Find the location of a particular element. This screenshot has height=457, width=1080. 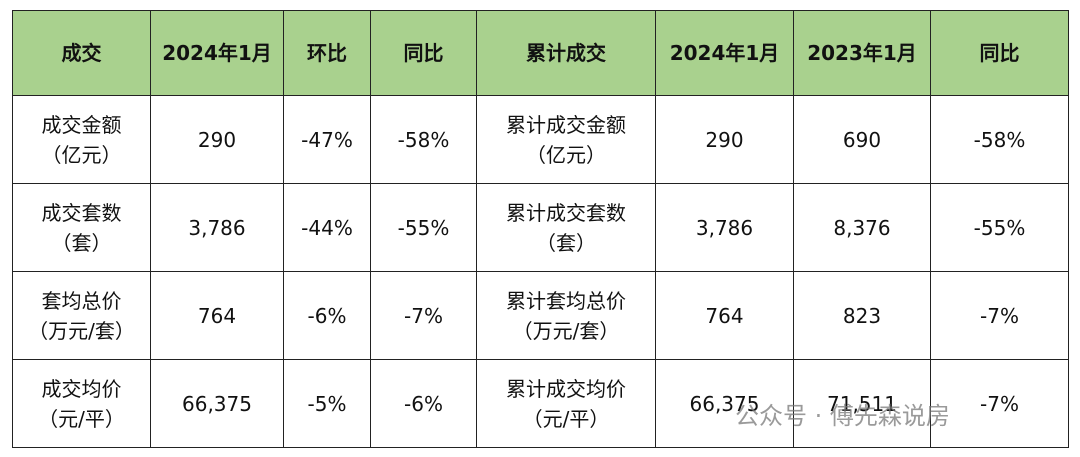

table-cell: -44% is located at coordinates (327, 227).